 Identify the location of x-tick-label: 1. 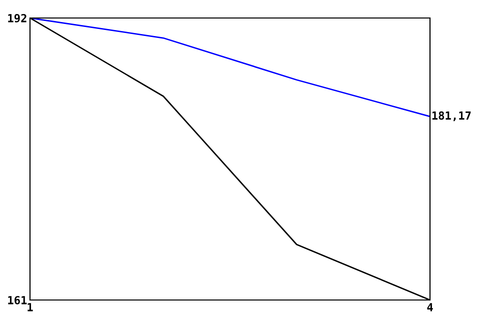
(30, 307).